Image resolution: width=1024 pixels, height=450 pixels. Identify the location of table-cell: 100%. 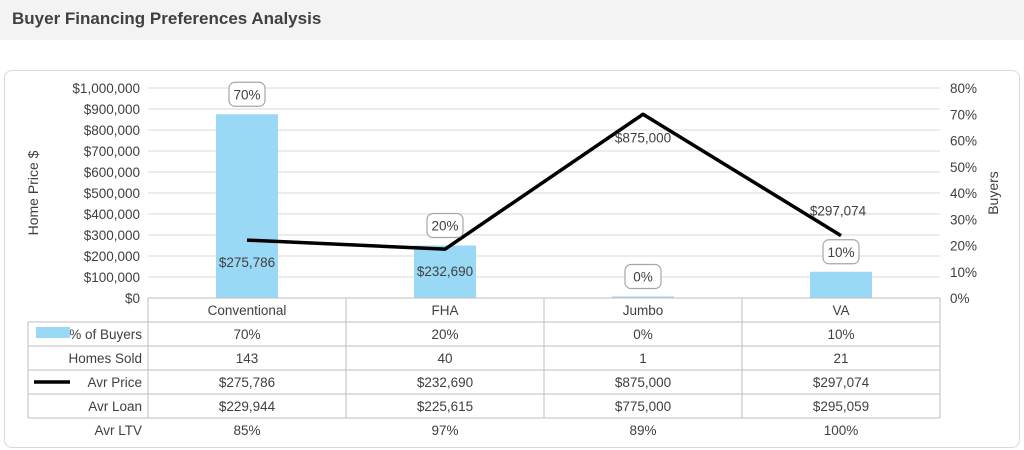
(841, 430).